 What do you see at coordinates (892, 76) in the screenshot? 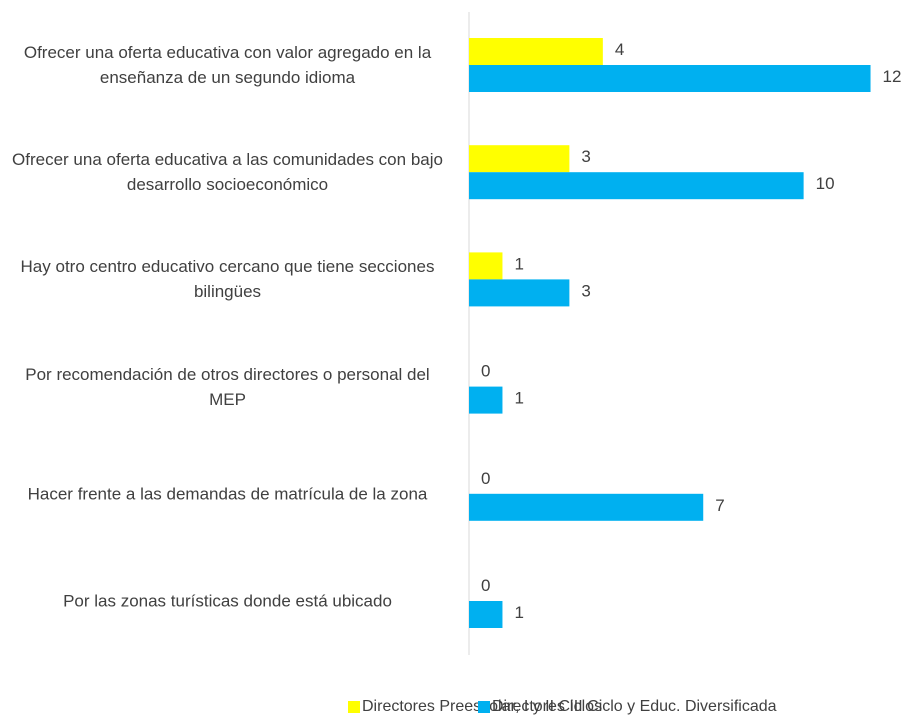
I see `data-label: 12` at bounding box center [892, 76].